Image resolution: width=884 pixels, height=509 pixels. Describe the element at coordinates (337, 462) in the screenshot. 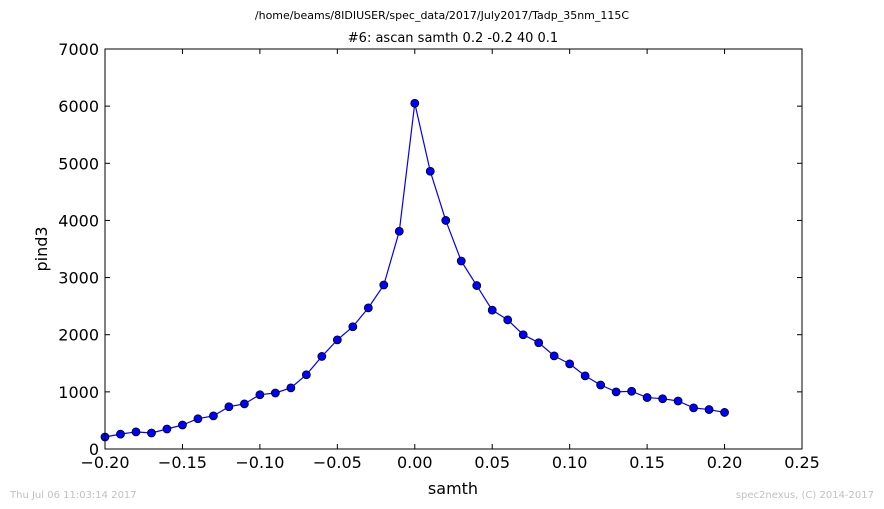

I see `x-tick-label: −0.05` at that location.